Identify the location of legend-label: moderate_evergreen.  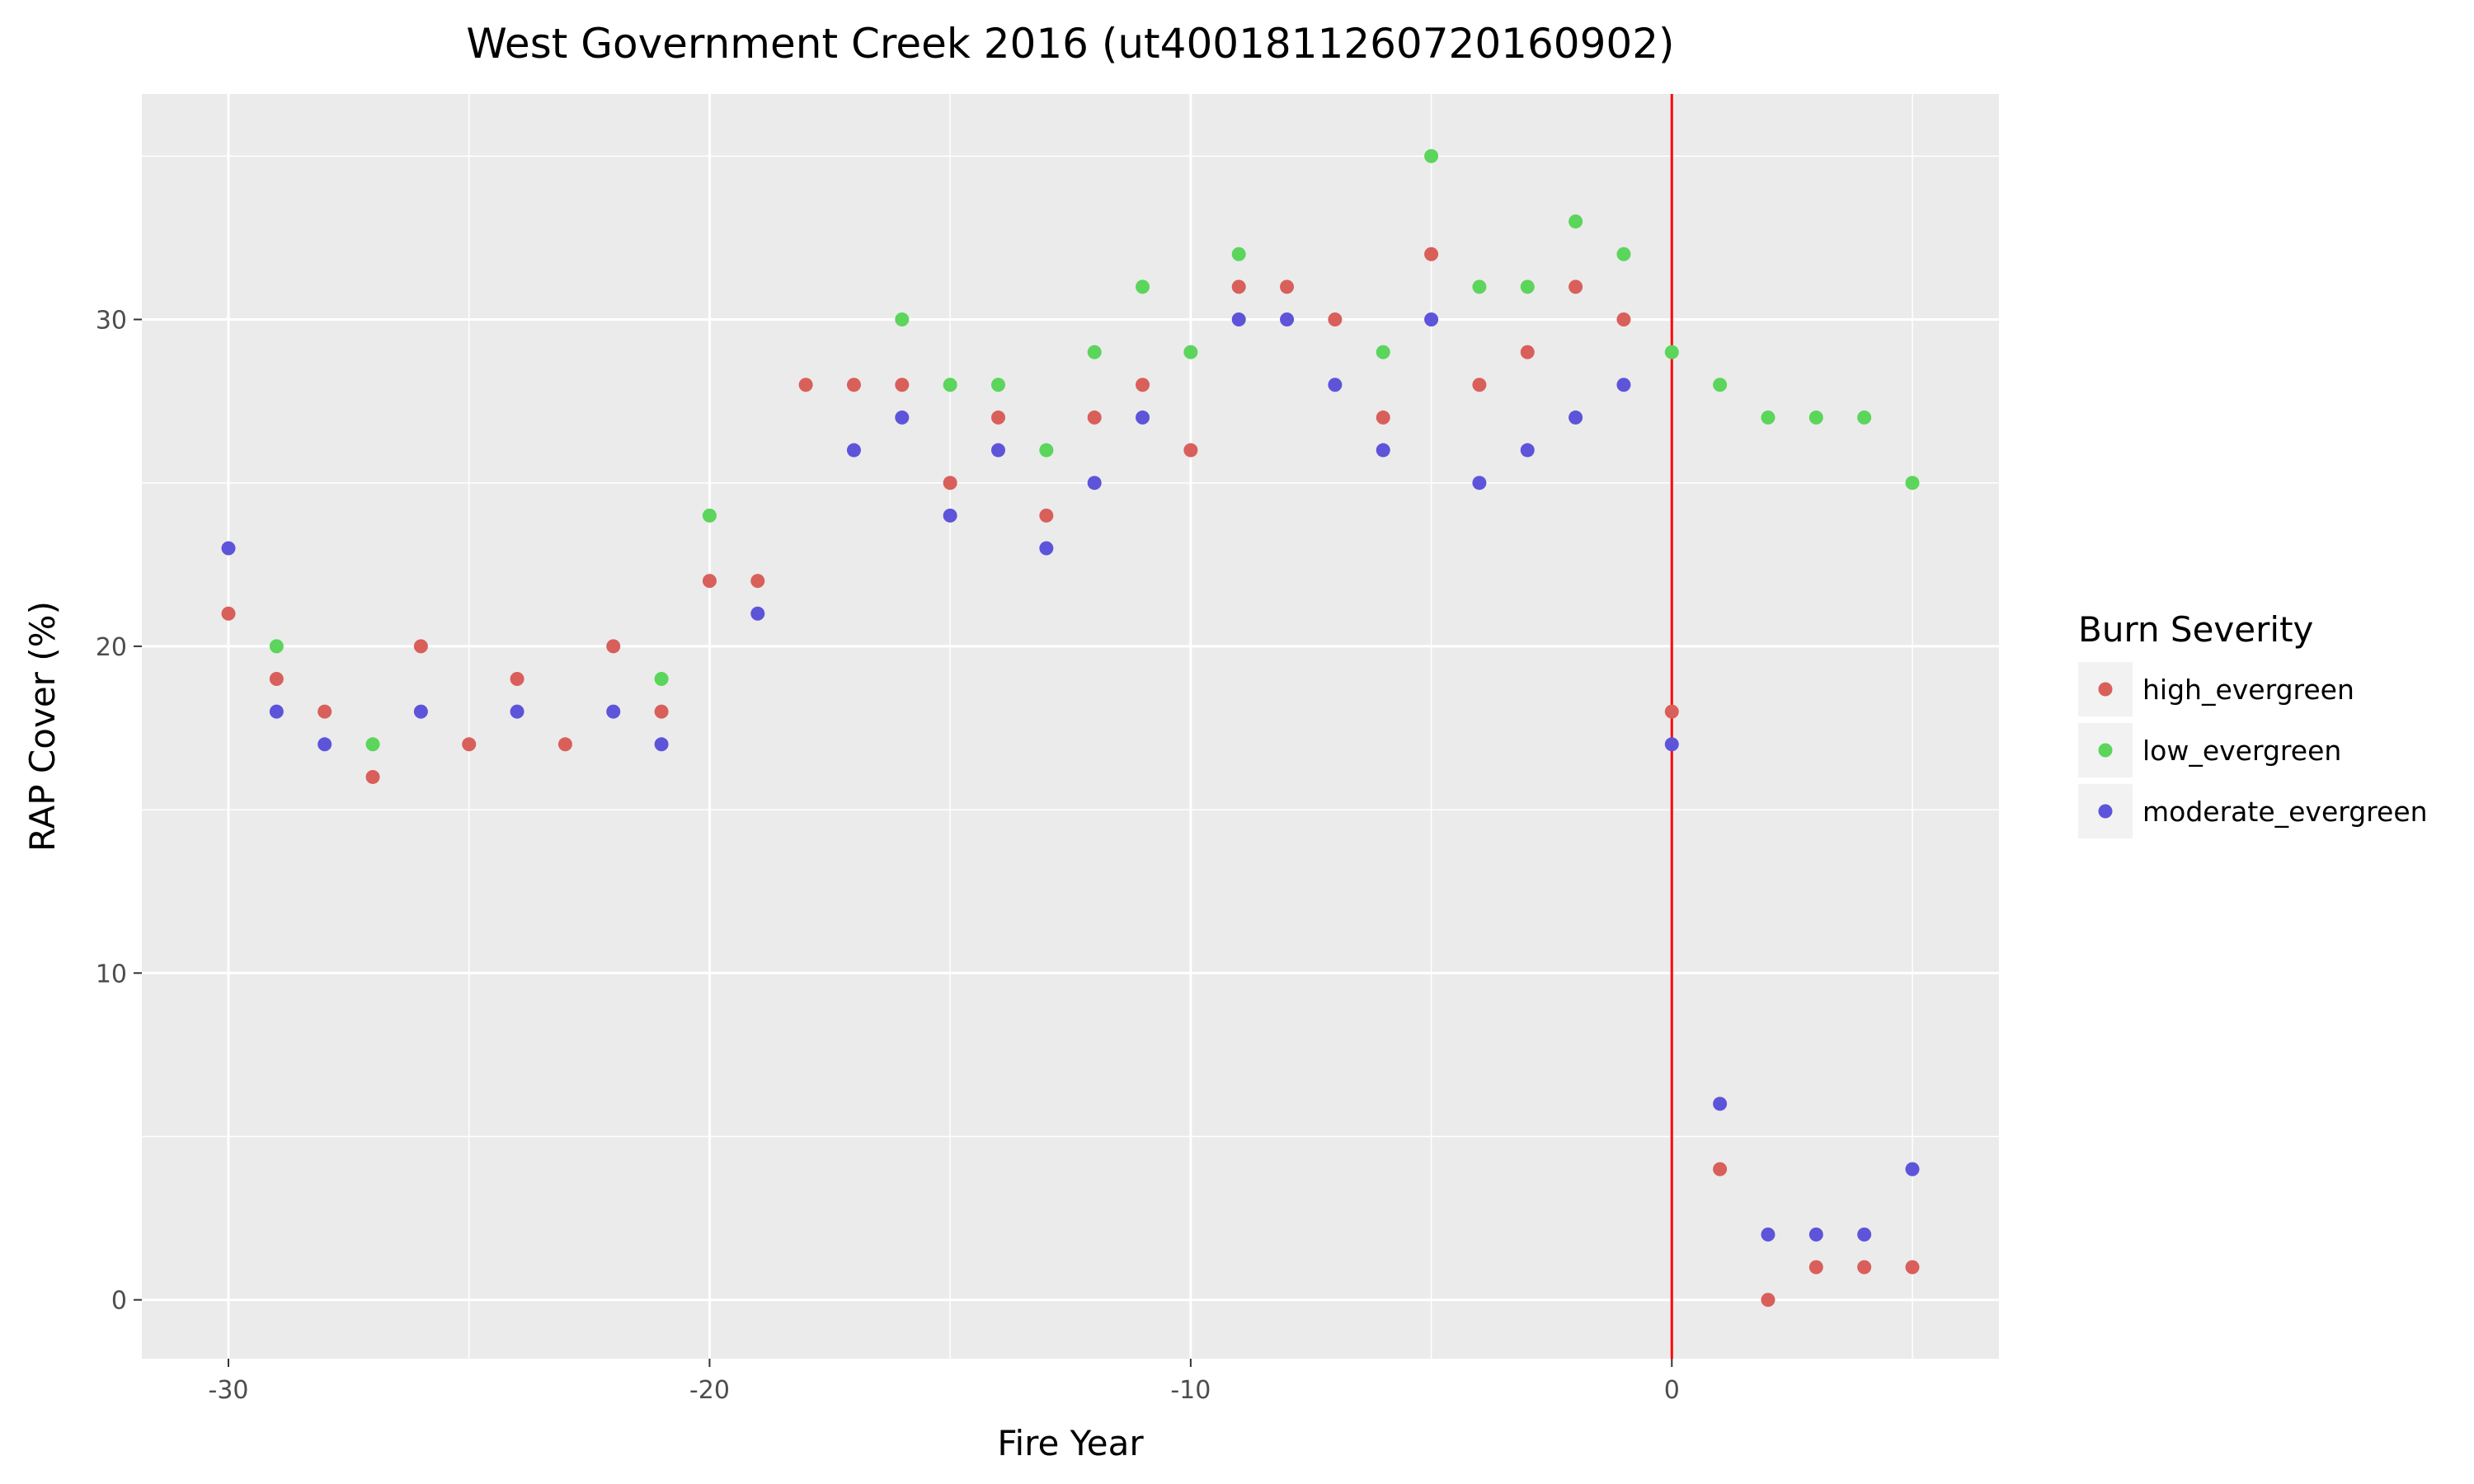
(2285, 812).